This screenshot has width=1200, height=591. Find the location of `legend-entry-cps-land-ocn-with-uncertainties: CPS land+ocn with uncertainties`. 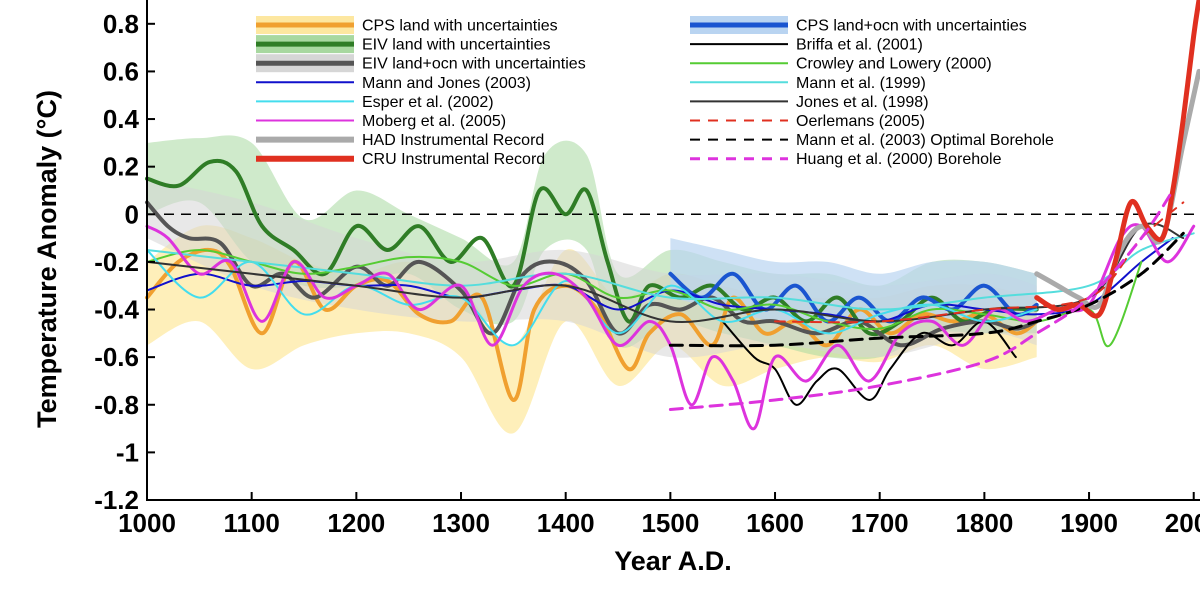

legend-entry-cps-land-ocn-with-uncertainties: CPS land+ocn with uncertainties is located at coordinates (858, 25).